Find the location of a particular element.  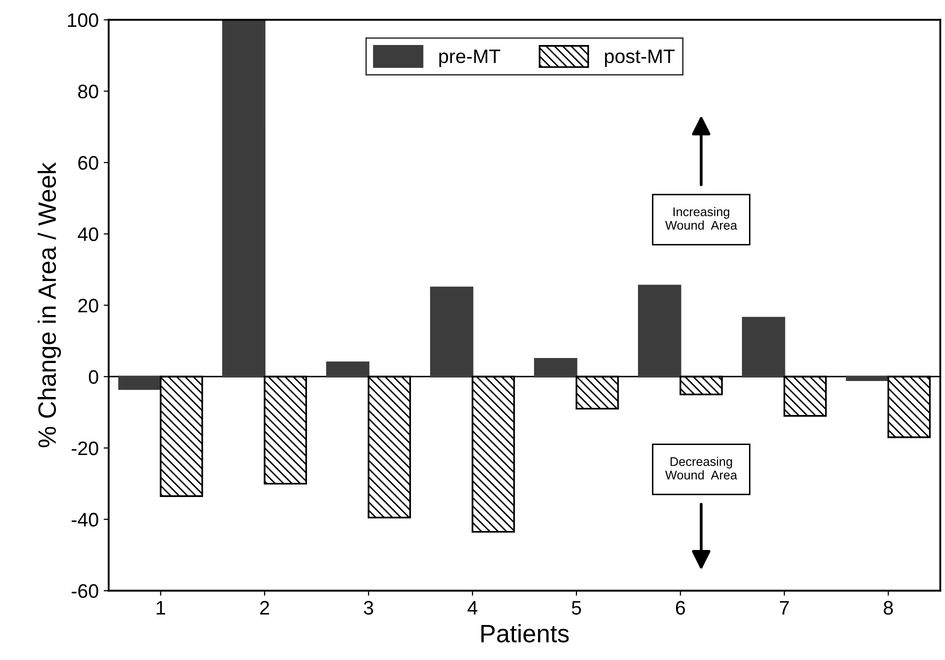

y-tick-label: 80 is located at coordinates (88, 91).